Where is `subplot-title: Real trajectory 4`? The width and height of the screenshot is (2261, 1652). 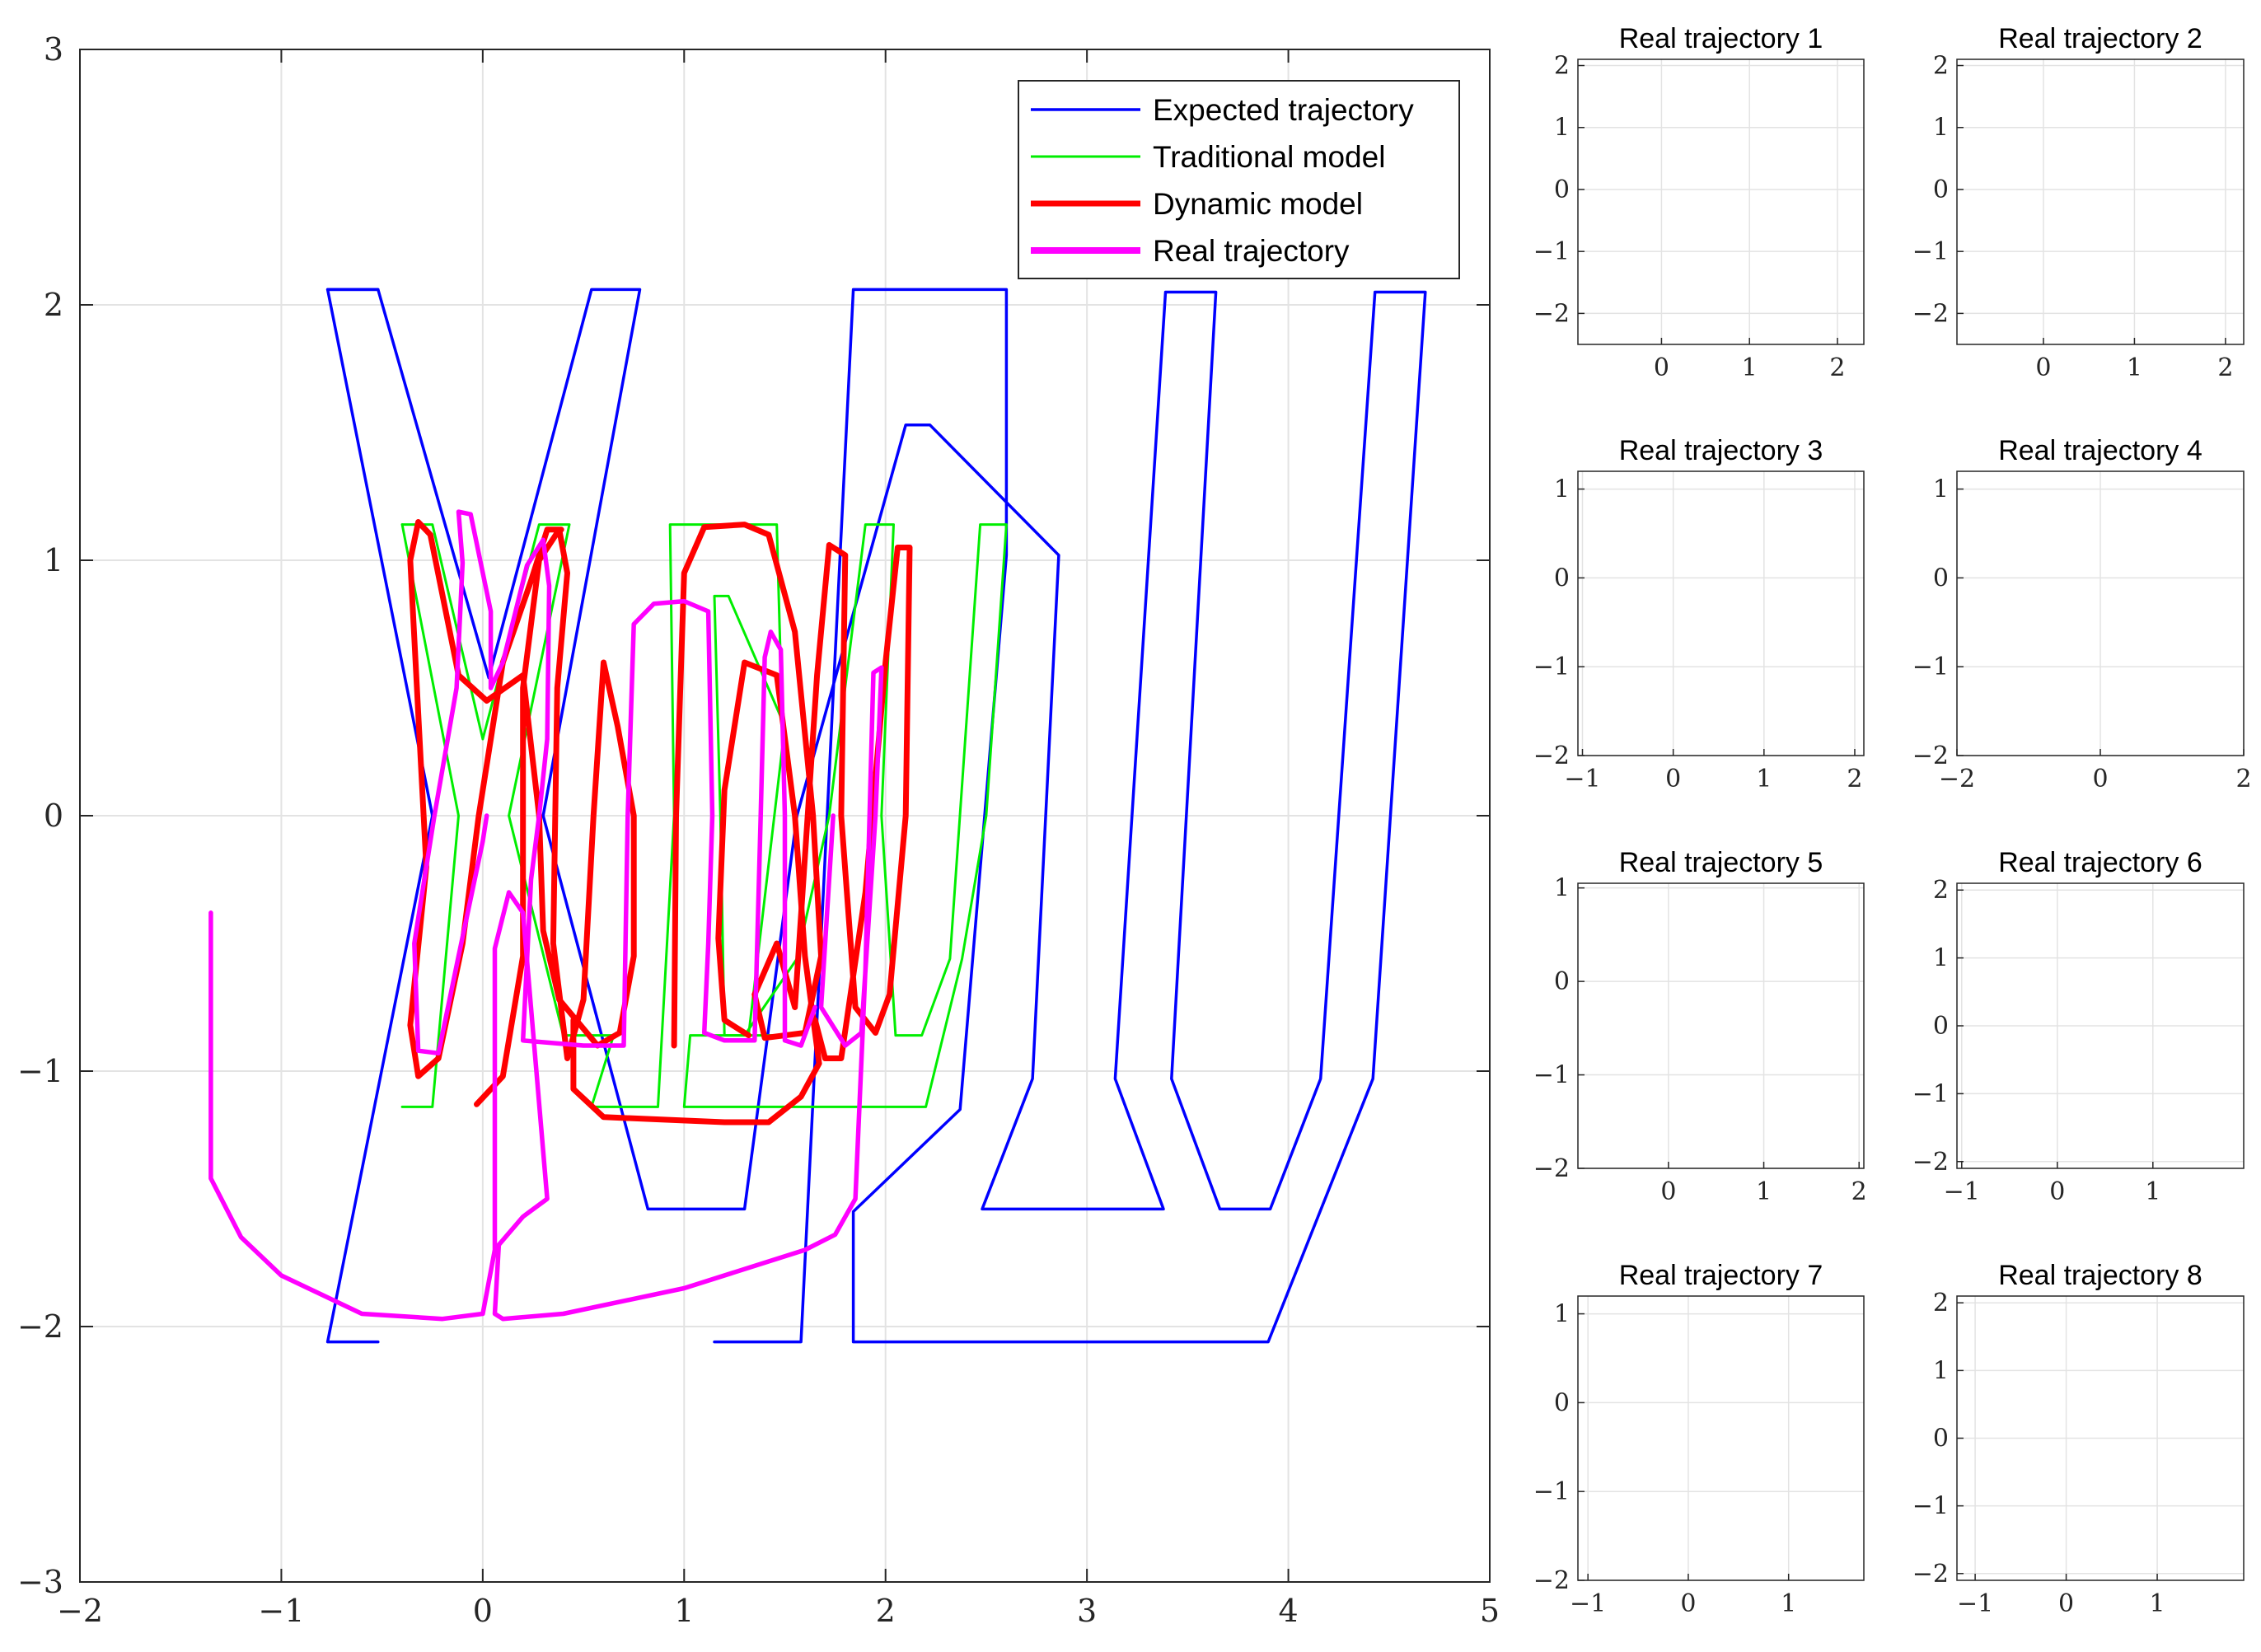
subplot-title: Real trajectory 4 is located at coordinates (2100, 450).